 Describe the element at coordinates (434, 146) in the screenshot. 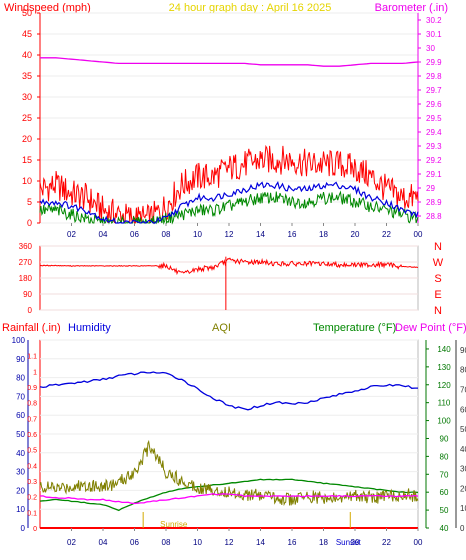

I see `baro-ytick-label: 29.3` at that location.